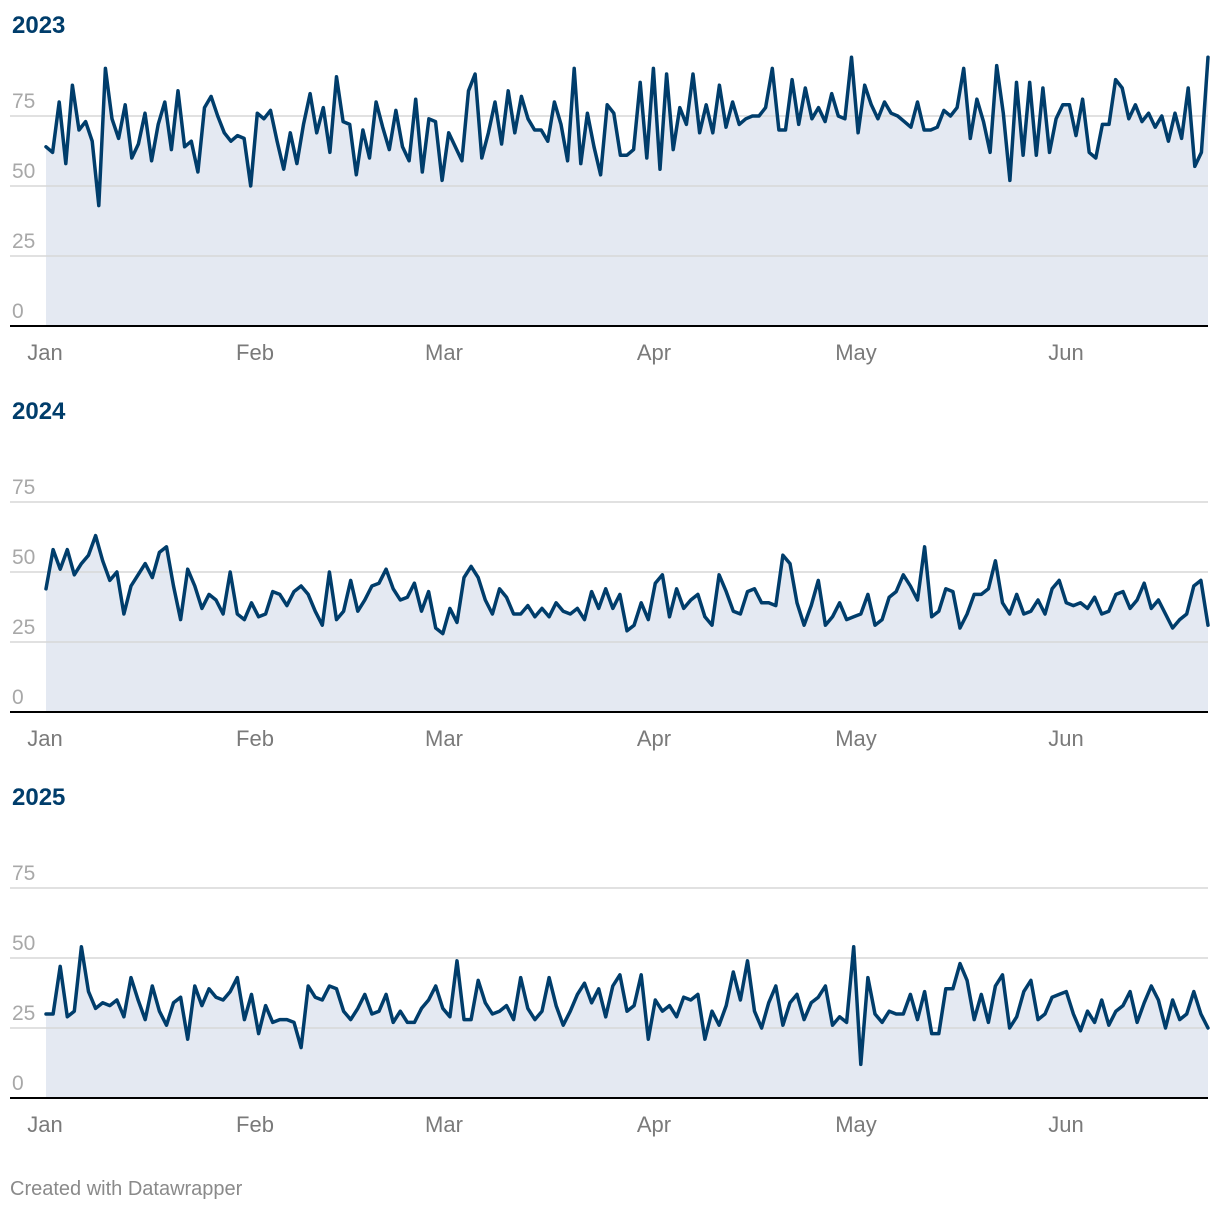  I want to click on chart-title: 2023, so click(38, 25).